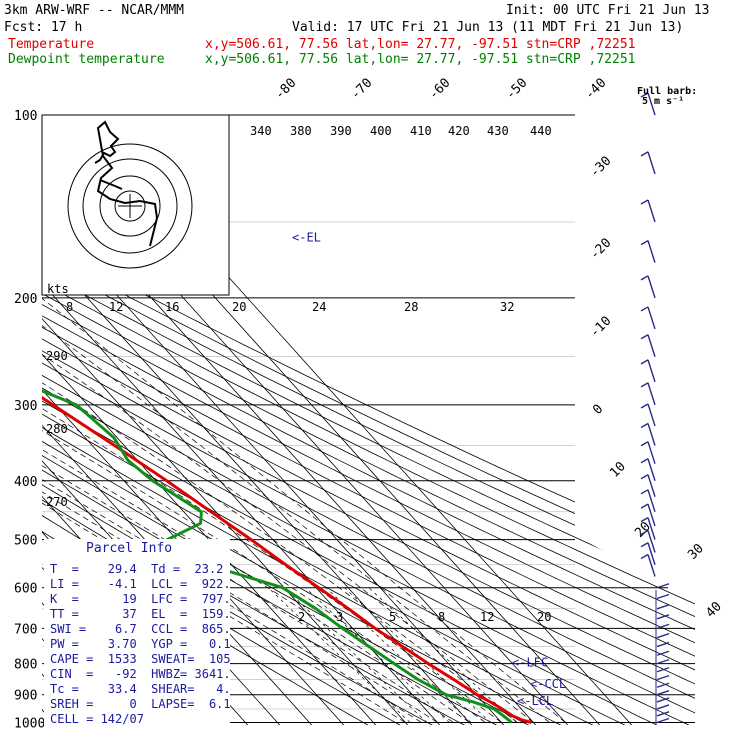 The image size is (740, 740). I want to click on parcel-info-row: K = 19 LFC = 797., so click(140, 599).